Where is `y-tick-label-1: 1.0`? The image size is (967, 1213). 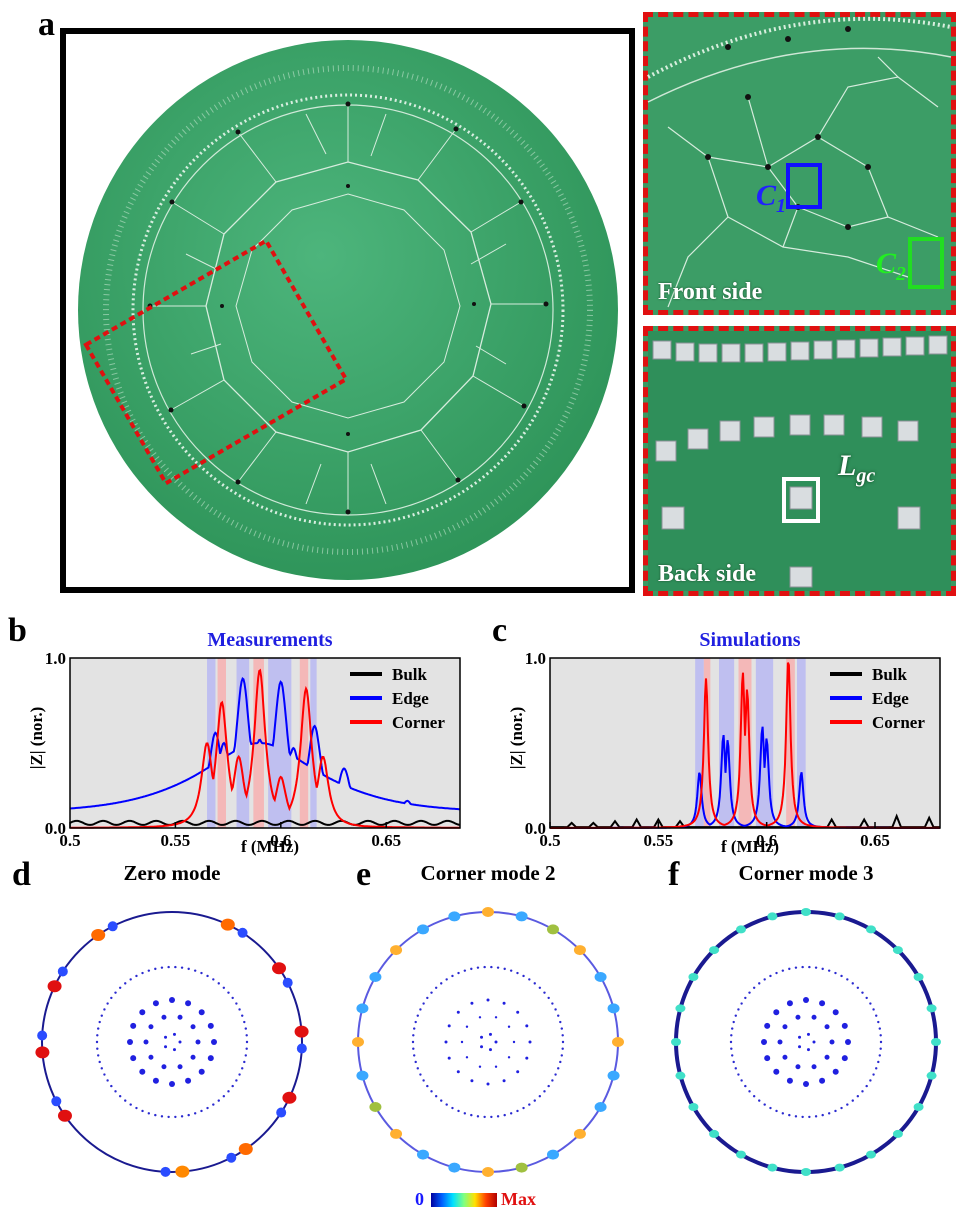 y-tick-label-1: 1.0 is located at coordinates (55, 658).